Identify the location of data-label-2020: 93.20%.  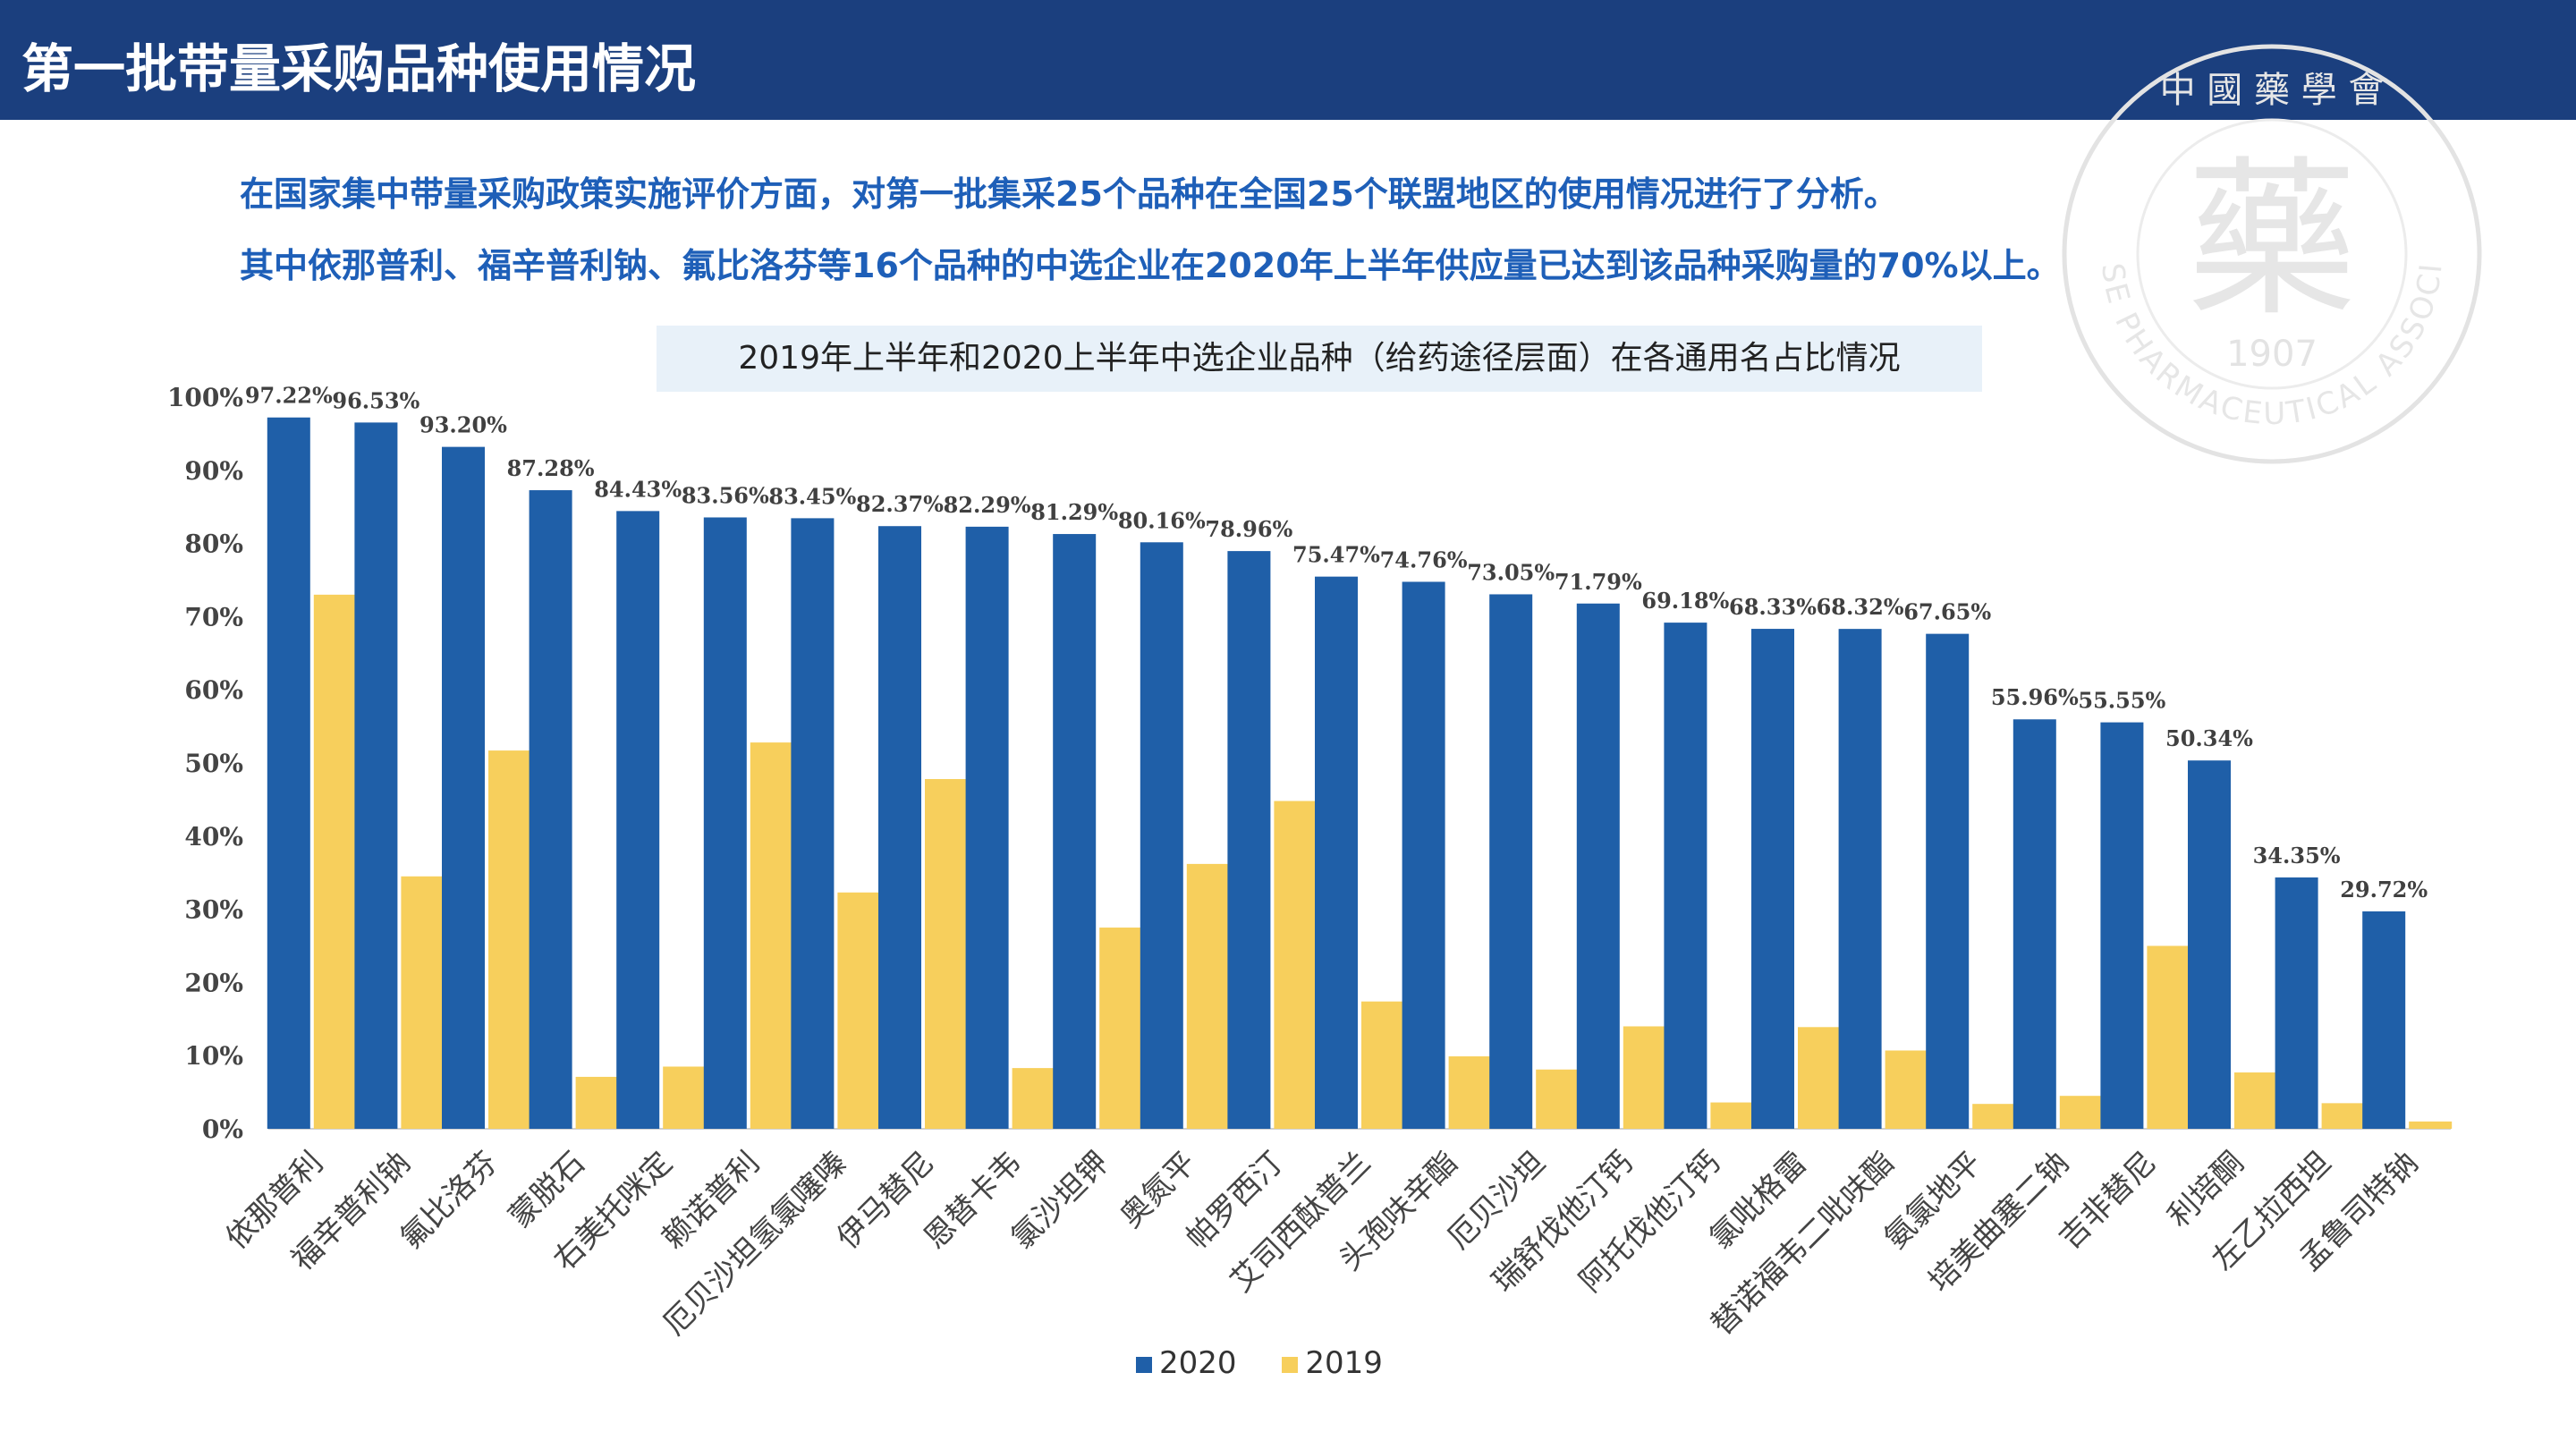
(463, 425).